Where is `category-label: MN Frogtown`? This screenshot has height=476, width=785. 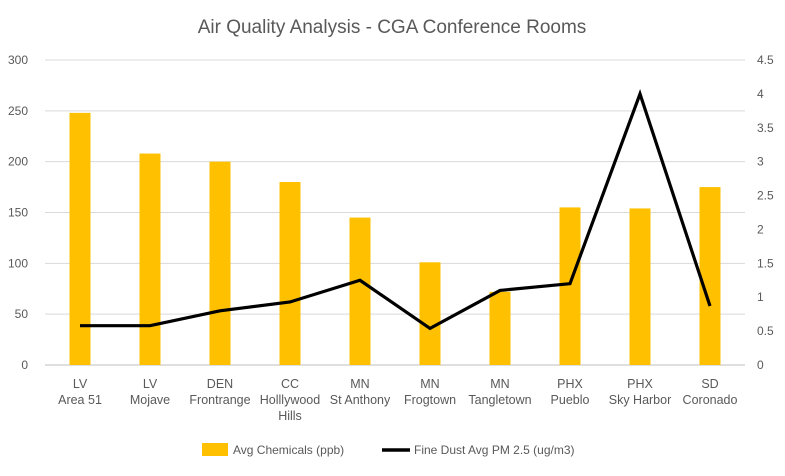 category-label: MN Frogtown is located at coordinates (430, 392).